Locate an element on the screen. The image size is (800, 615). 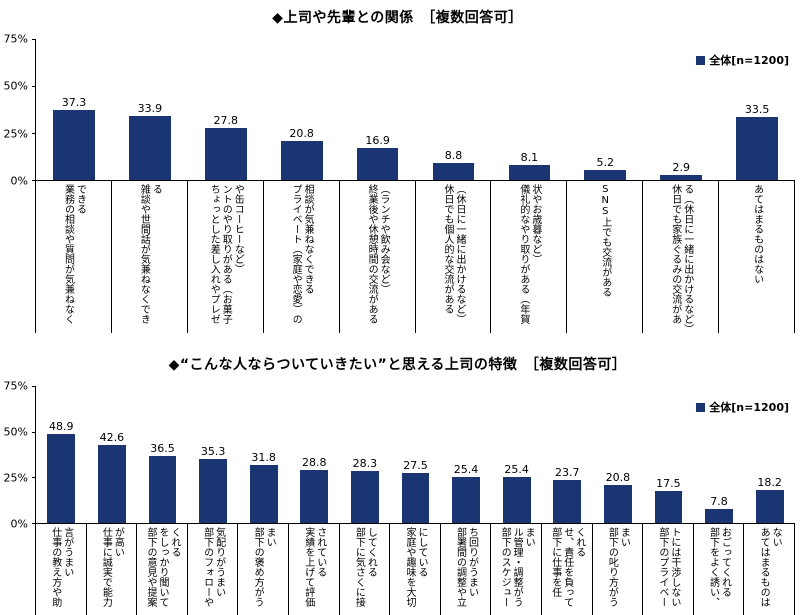
bar-value-label: 28.8 is located at coordinates (314, 463).